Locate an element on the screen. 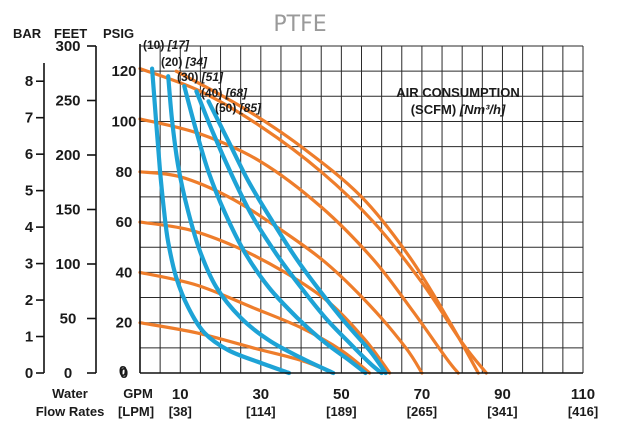  air-series-label-plain: (20) is located at coordinates (173, 62).